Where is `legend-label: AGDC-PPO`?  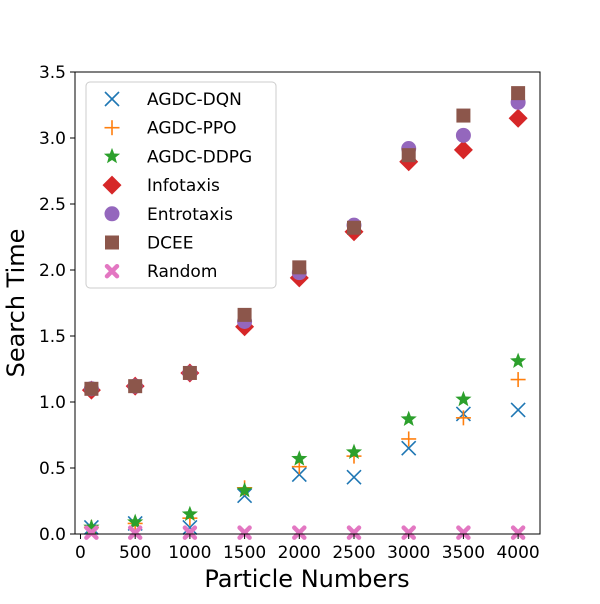 legend-label: AGDC-PPO is located at coordinates (191, 129).